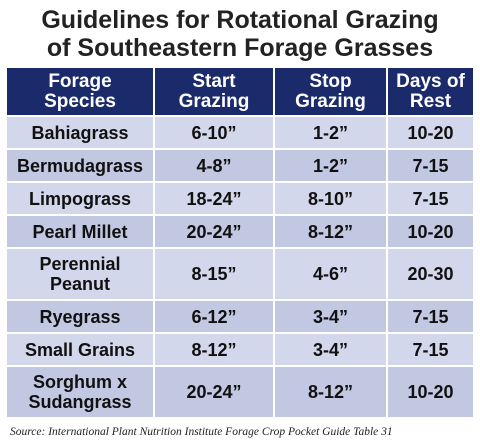 This screenshot has height=445, width=480. I want to click on start-grazing-cell: 6-10”, so click(214, 133).